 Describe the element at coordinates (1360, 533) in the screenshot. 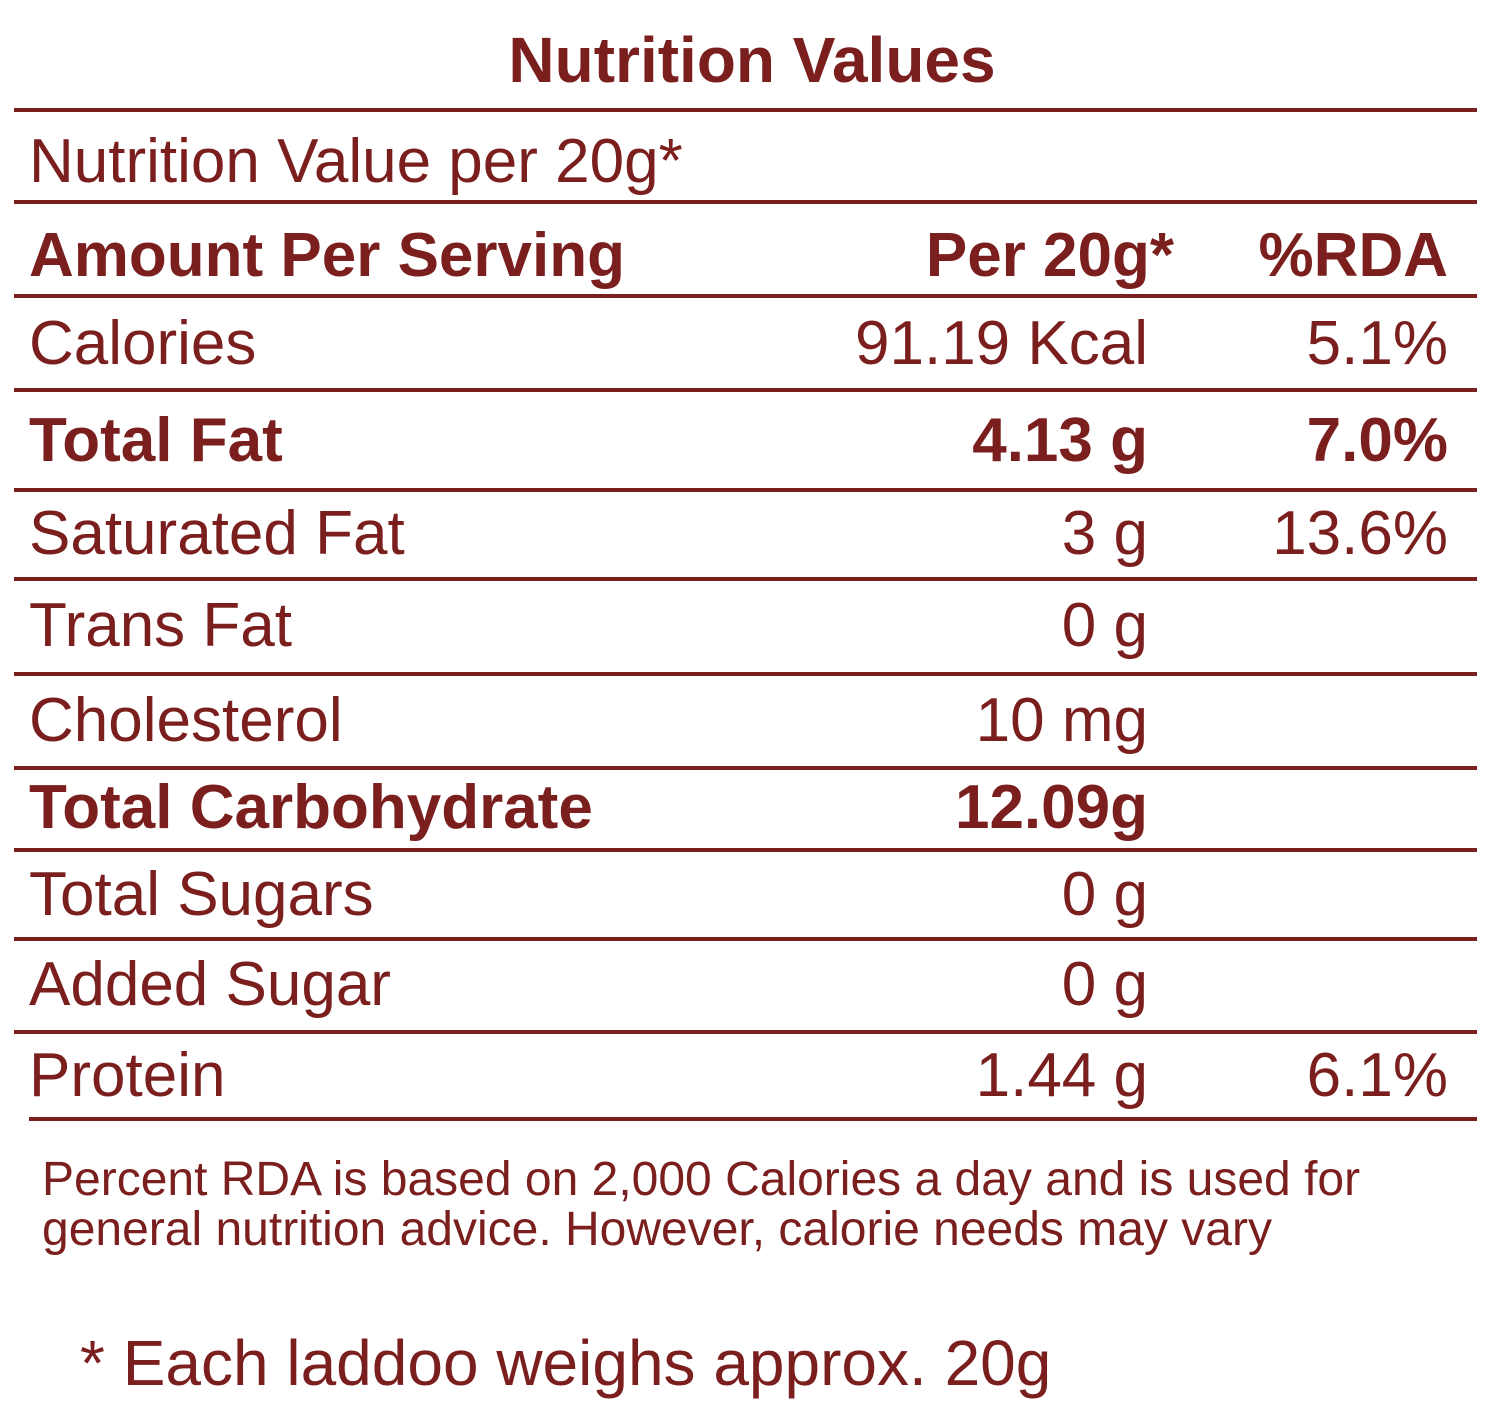

I see `nutrient-rda: 13.6%` at that location.